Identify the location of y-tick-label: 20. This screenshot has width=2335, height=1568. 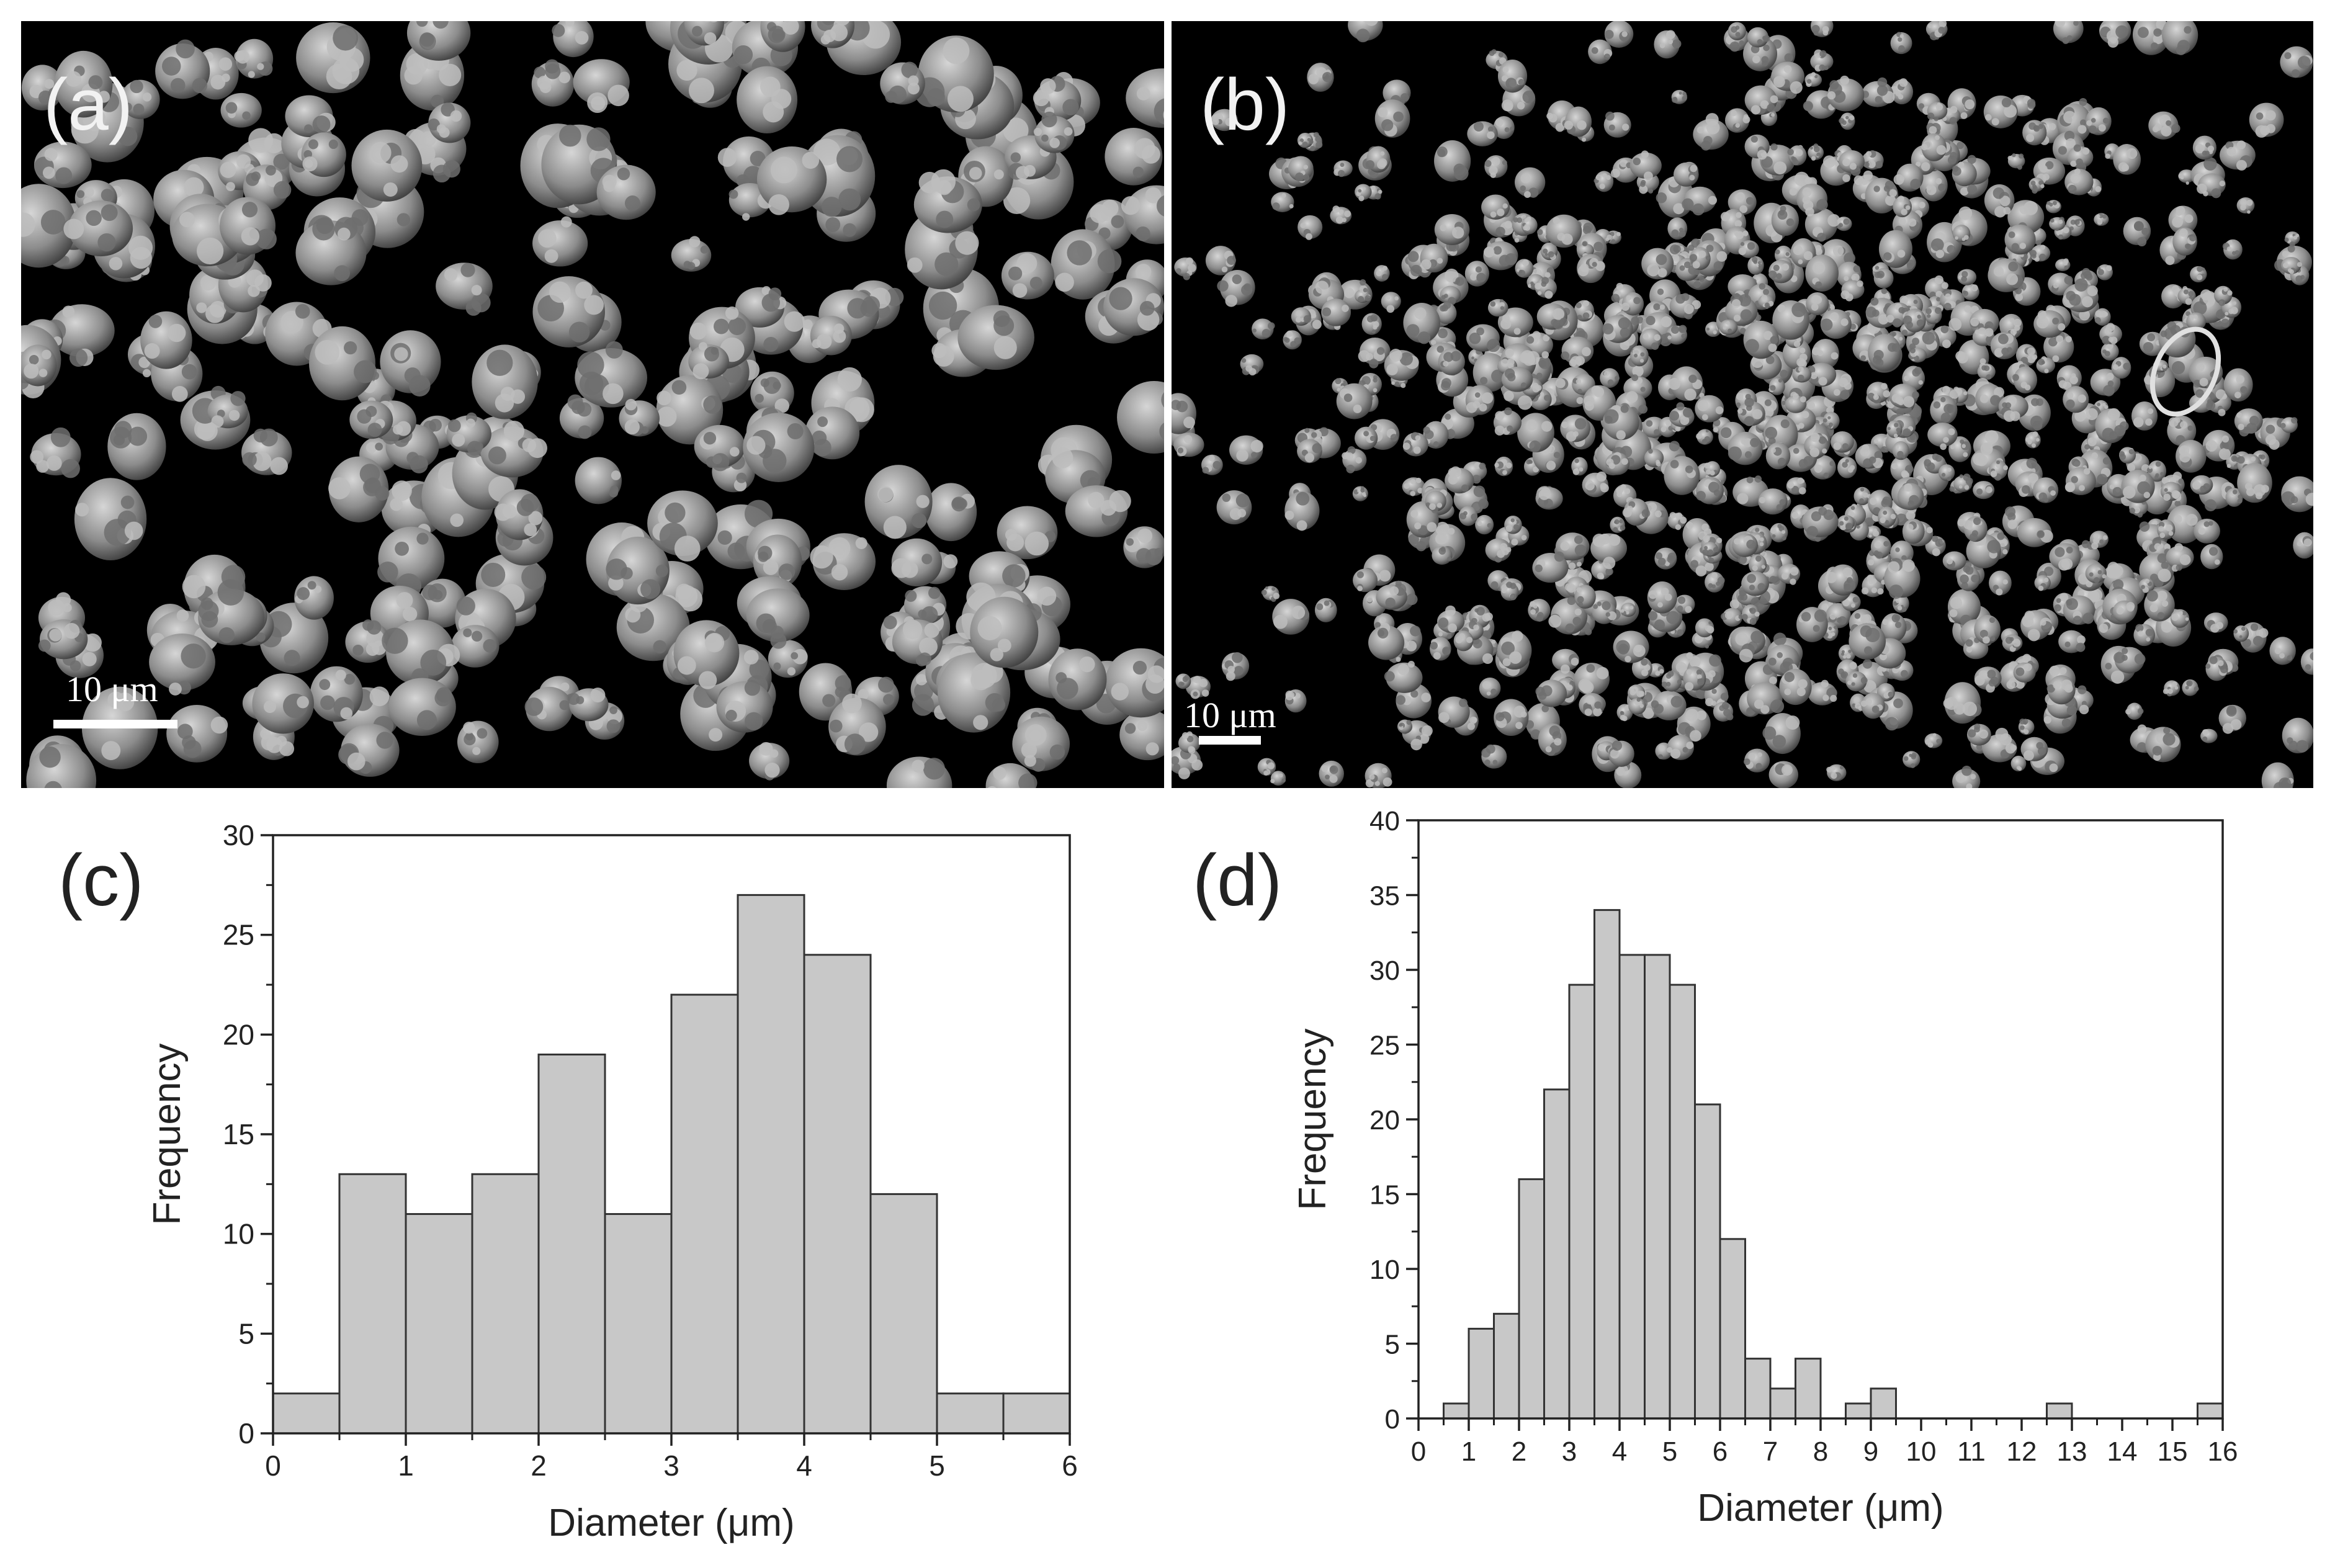
(1385, 1120).